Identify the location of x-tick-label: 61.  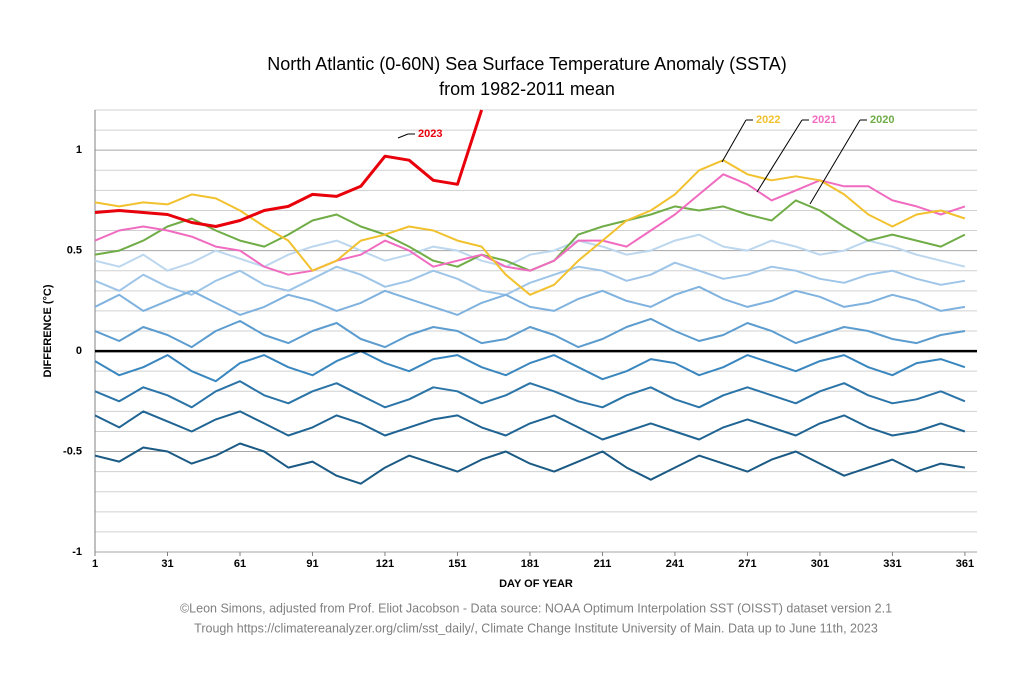
(240, 564).